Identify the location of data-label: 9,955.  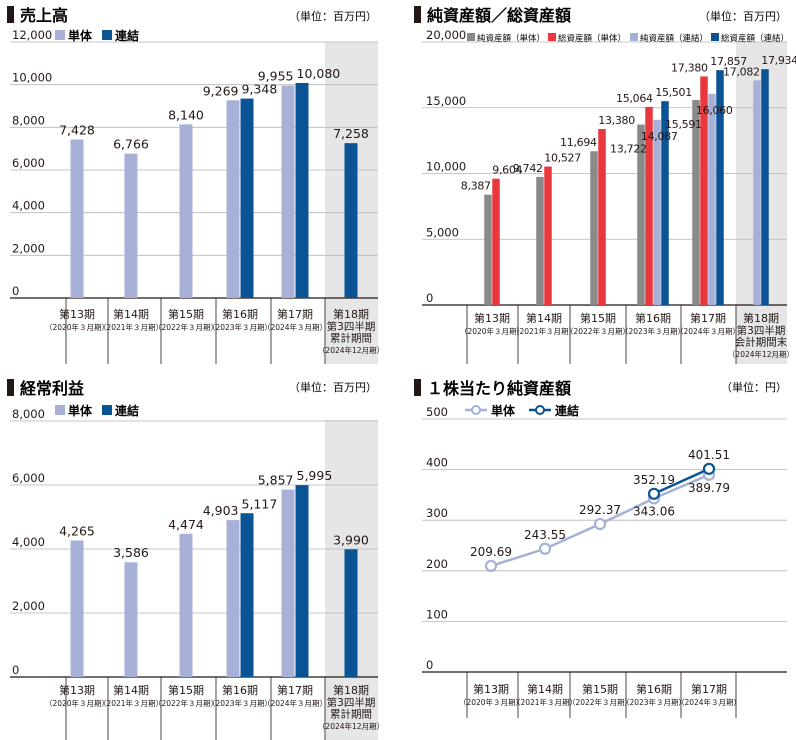
(276, 76).